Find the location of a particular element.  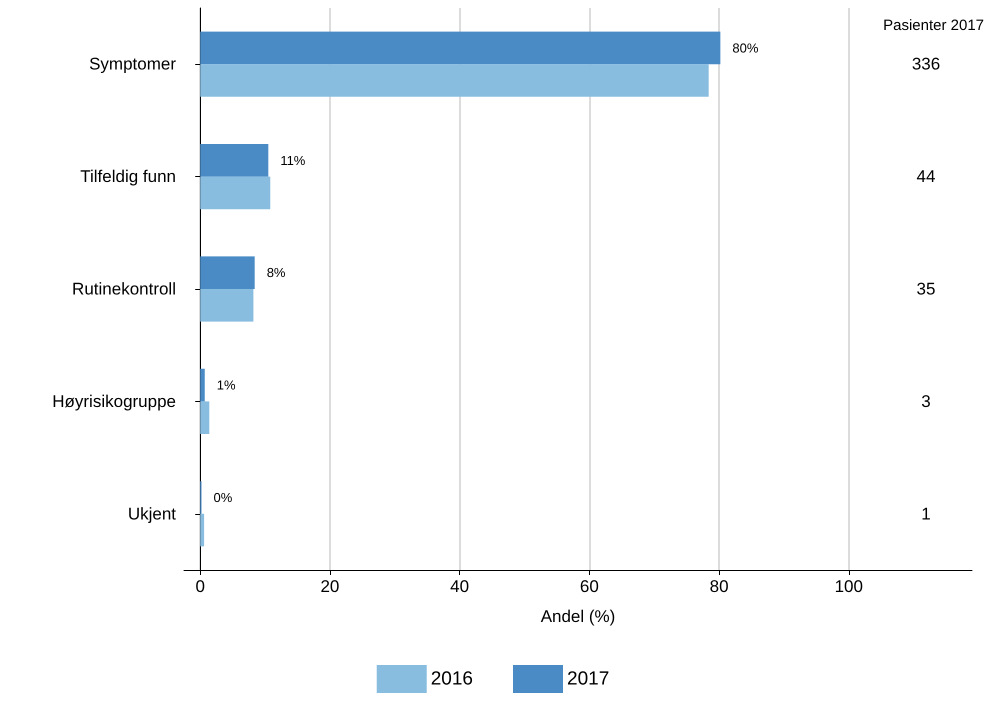

x-tick-label: 100 is located at coordinates (848, 586).